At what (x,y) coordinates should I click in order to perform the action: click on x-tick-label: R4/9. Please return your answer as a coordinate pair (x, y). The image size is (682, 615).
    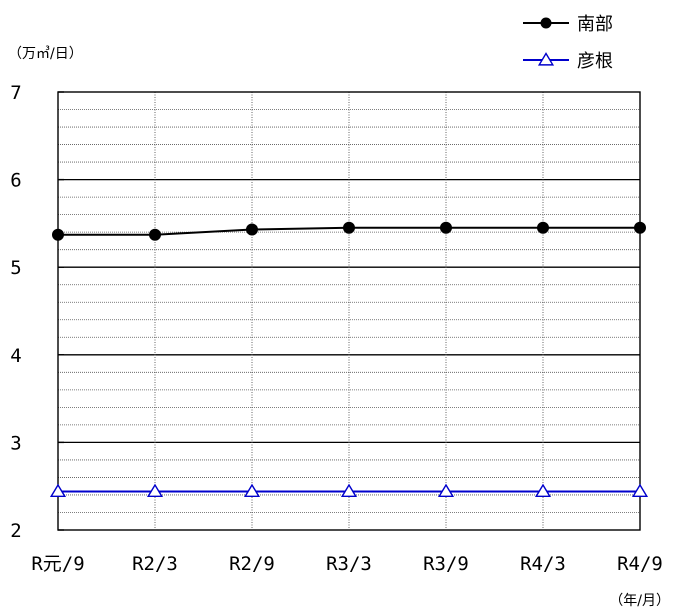
    Looking at the image, I should click on (640, 564).